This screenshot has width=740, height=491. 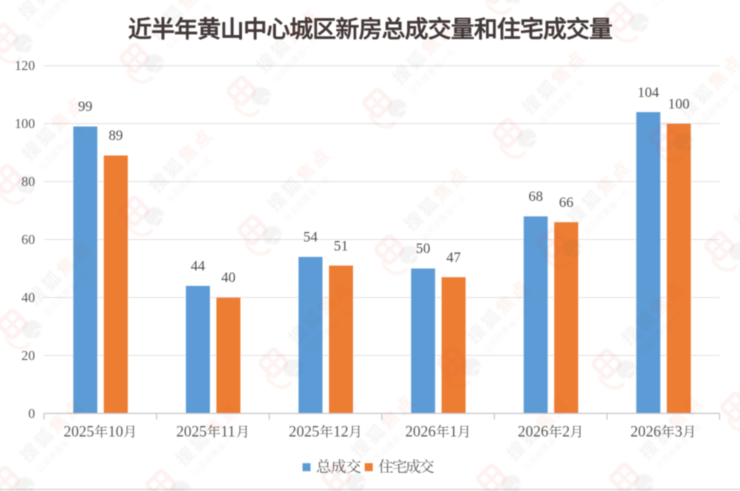 What do you see at coordinates (31, 413) in the screenshot?
I see `svg-text: 0` at bounding box center [31, 413].